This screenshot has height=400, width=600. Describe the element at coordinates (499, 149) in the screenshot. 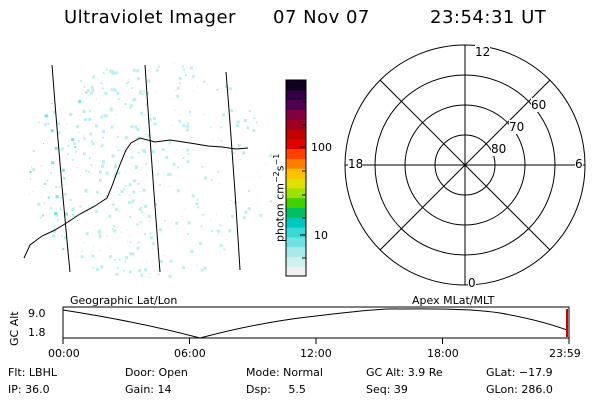

I see `lat-label-80: 80` at that location.